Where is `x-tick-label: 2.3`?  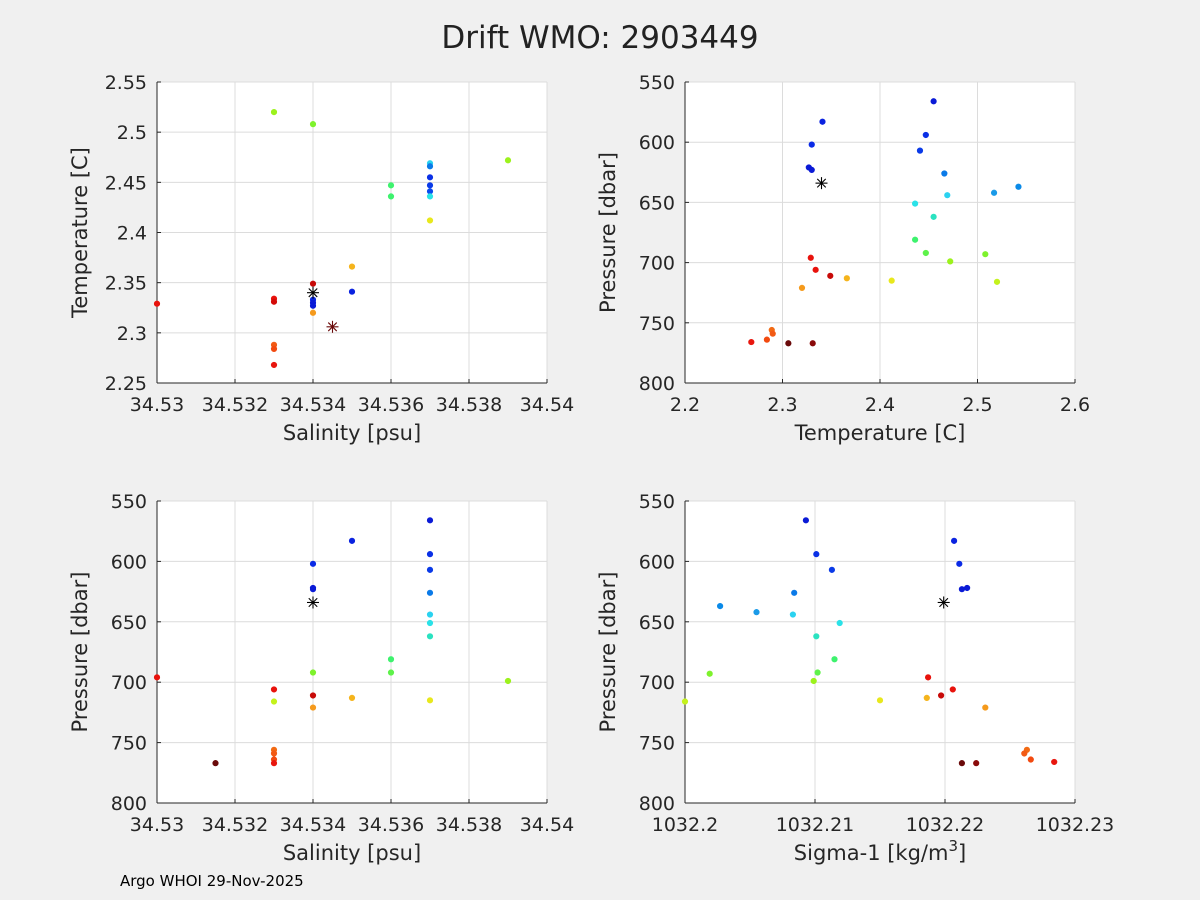
x-tick-label: 2.3 is located at coordinates (782, 405).